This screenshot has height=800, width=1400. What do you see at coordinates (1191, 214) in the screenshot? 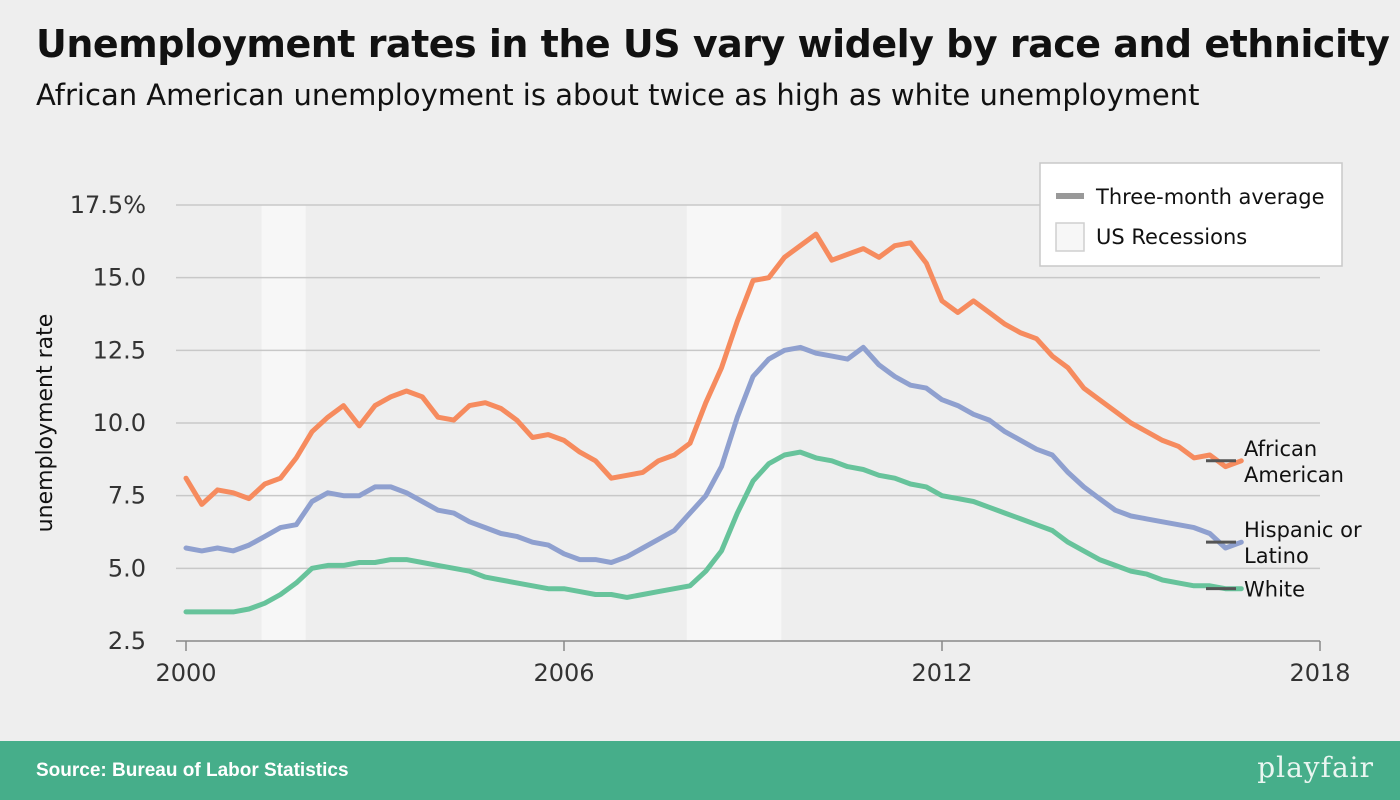
I see `legend-box` at bounding box center [1191, 214].